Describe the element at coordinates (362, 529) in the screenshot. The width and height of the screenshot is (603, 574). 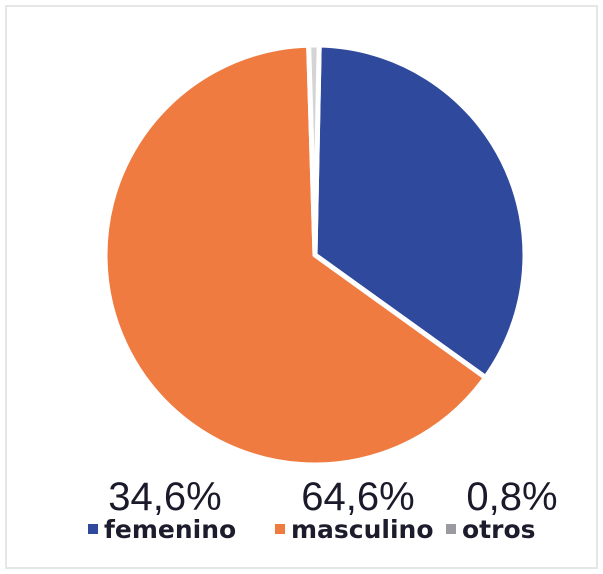
I see `legend-label: masculino` at that location.